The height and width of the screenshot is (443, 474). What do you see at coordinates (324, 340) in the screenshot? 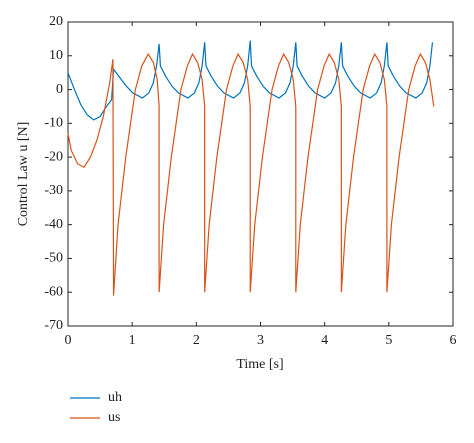
I see `x-tick-label: 4` at bounding box center [324, 340].